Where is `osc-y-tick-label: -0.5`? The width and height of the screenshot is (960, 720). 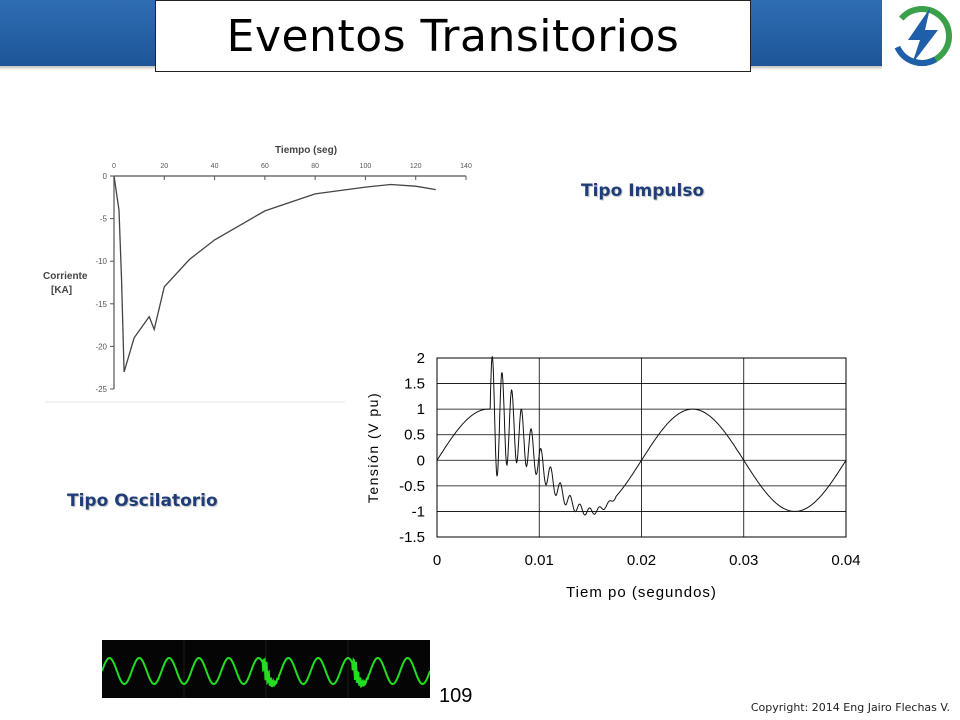 osc-y-tick-label: -0.5 is located at coordinates (412, 486).